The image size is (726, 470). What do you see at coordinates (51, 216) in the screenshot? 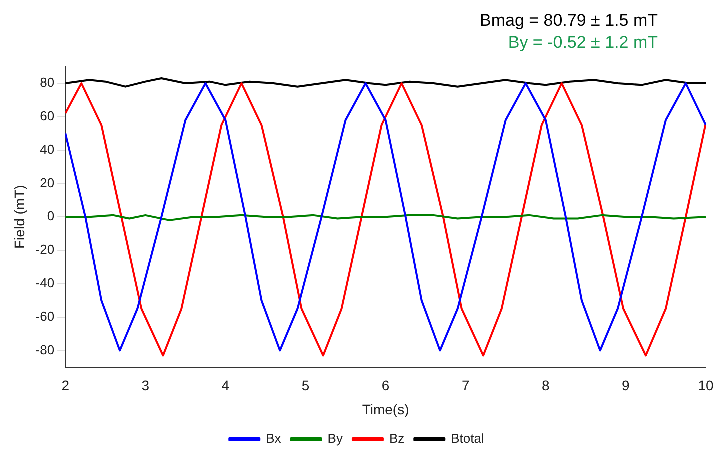
I see `y-tick-label: 0` at bounding box center [51, 216].